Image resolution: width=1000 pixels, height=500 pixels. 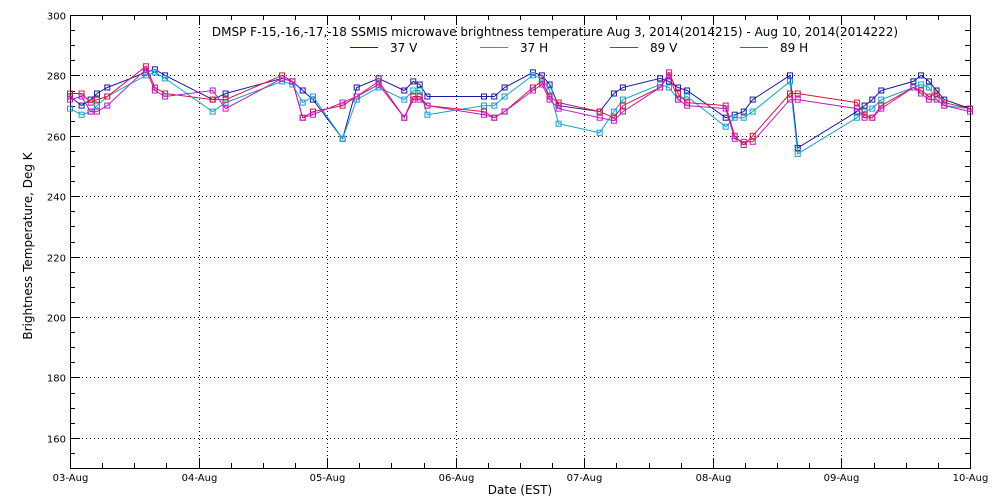 I want to click on legend-label-37-h: 37 H, so click(x=534, y=48).